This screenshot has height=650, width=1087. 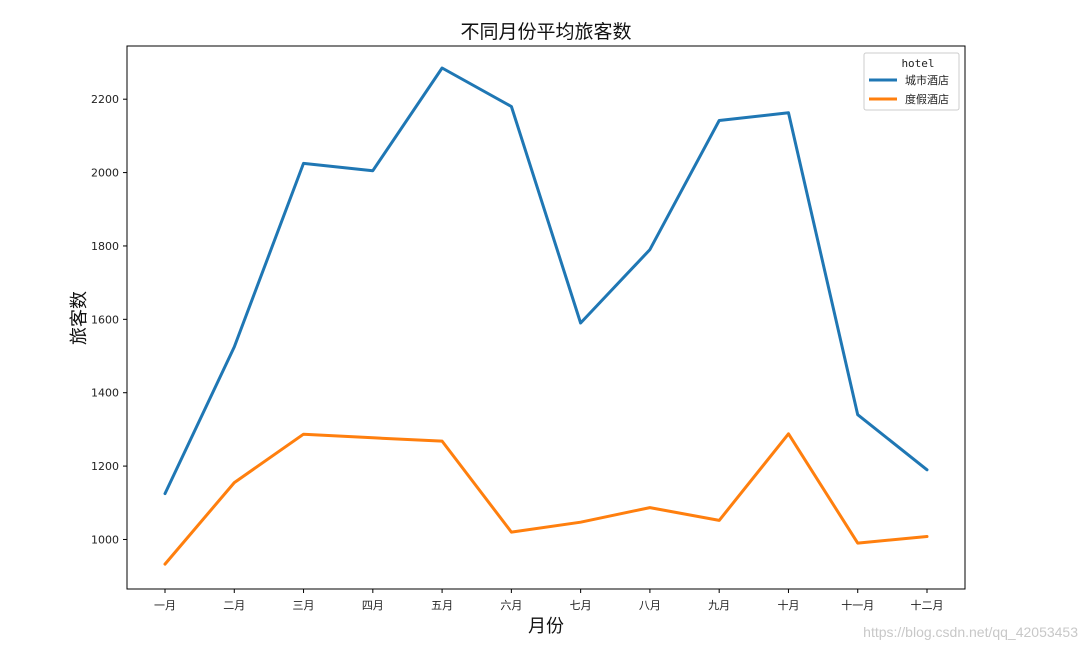 What do you see at coordinates (442, 605) in the screenshot?
I see `x-tick-label: 五月` at bounding box center [442, 605].